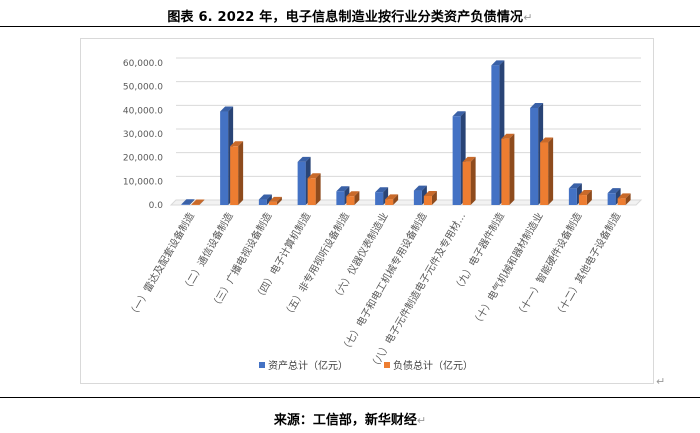 The image size is (700, 433). I want to click on y-tick-label: 20,000.0, so click(143, 159).